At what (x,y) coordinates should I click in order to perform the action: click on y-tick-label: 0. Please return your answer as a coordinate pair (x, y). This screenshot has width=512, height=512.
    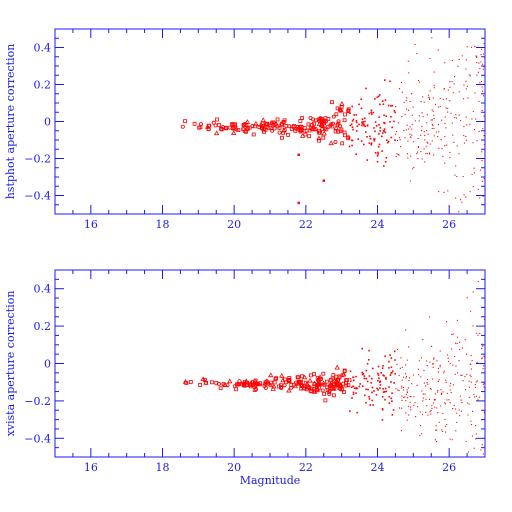
    Looking at the image, I should click on (47, 122).